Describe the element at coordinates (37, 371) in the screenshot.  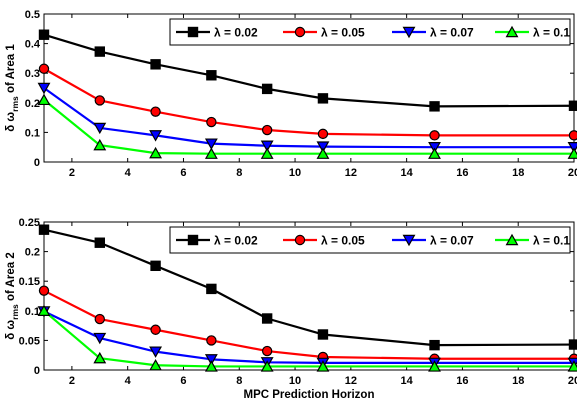
I see `y-tick-label: 0` at that location.